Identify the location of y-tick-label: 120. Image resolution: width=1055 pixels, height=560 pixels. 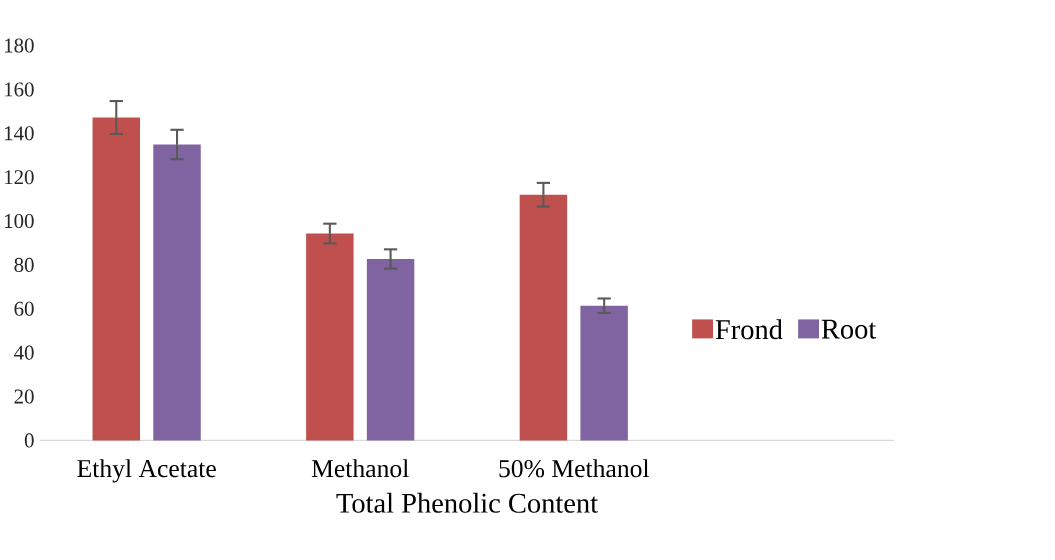
(19, 177).